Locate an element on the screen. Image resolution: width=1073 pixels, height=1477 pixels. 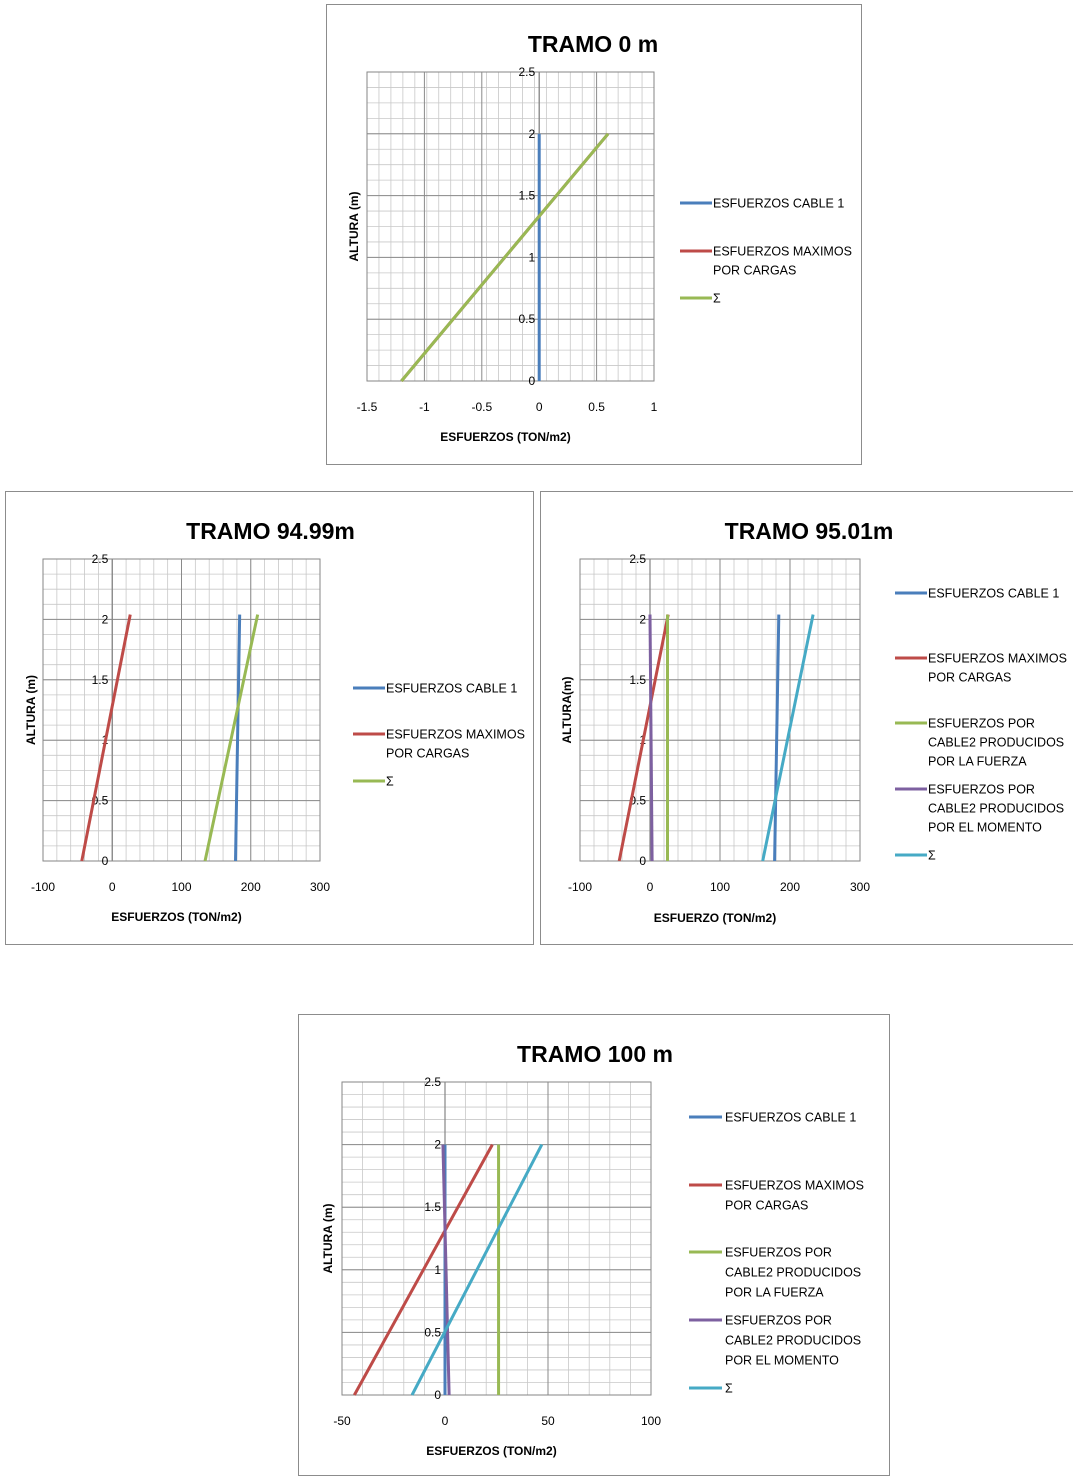
x-tick-label: -1.5 is located at coordinates (367, 407).